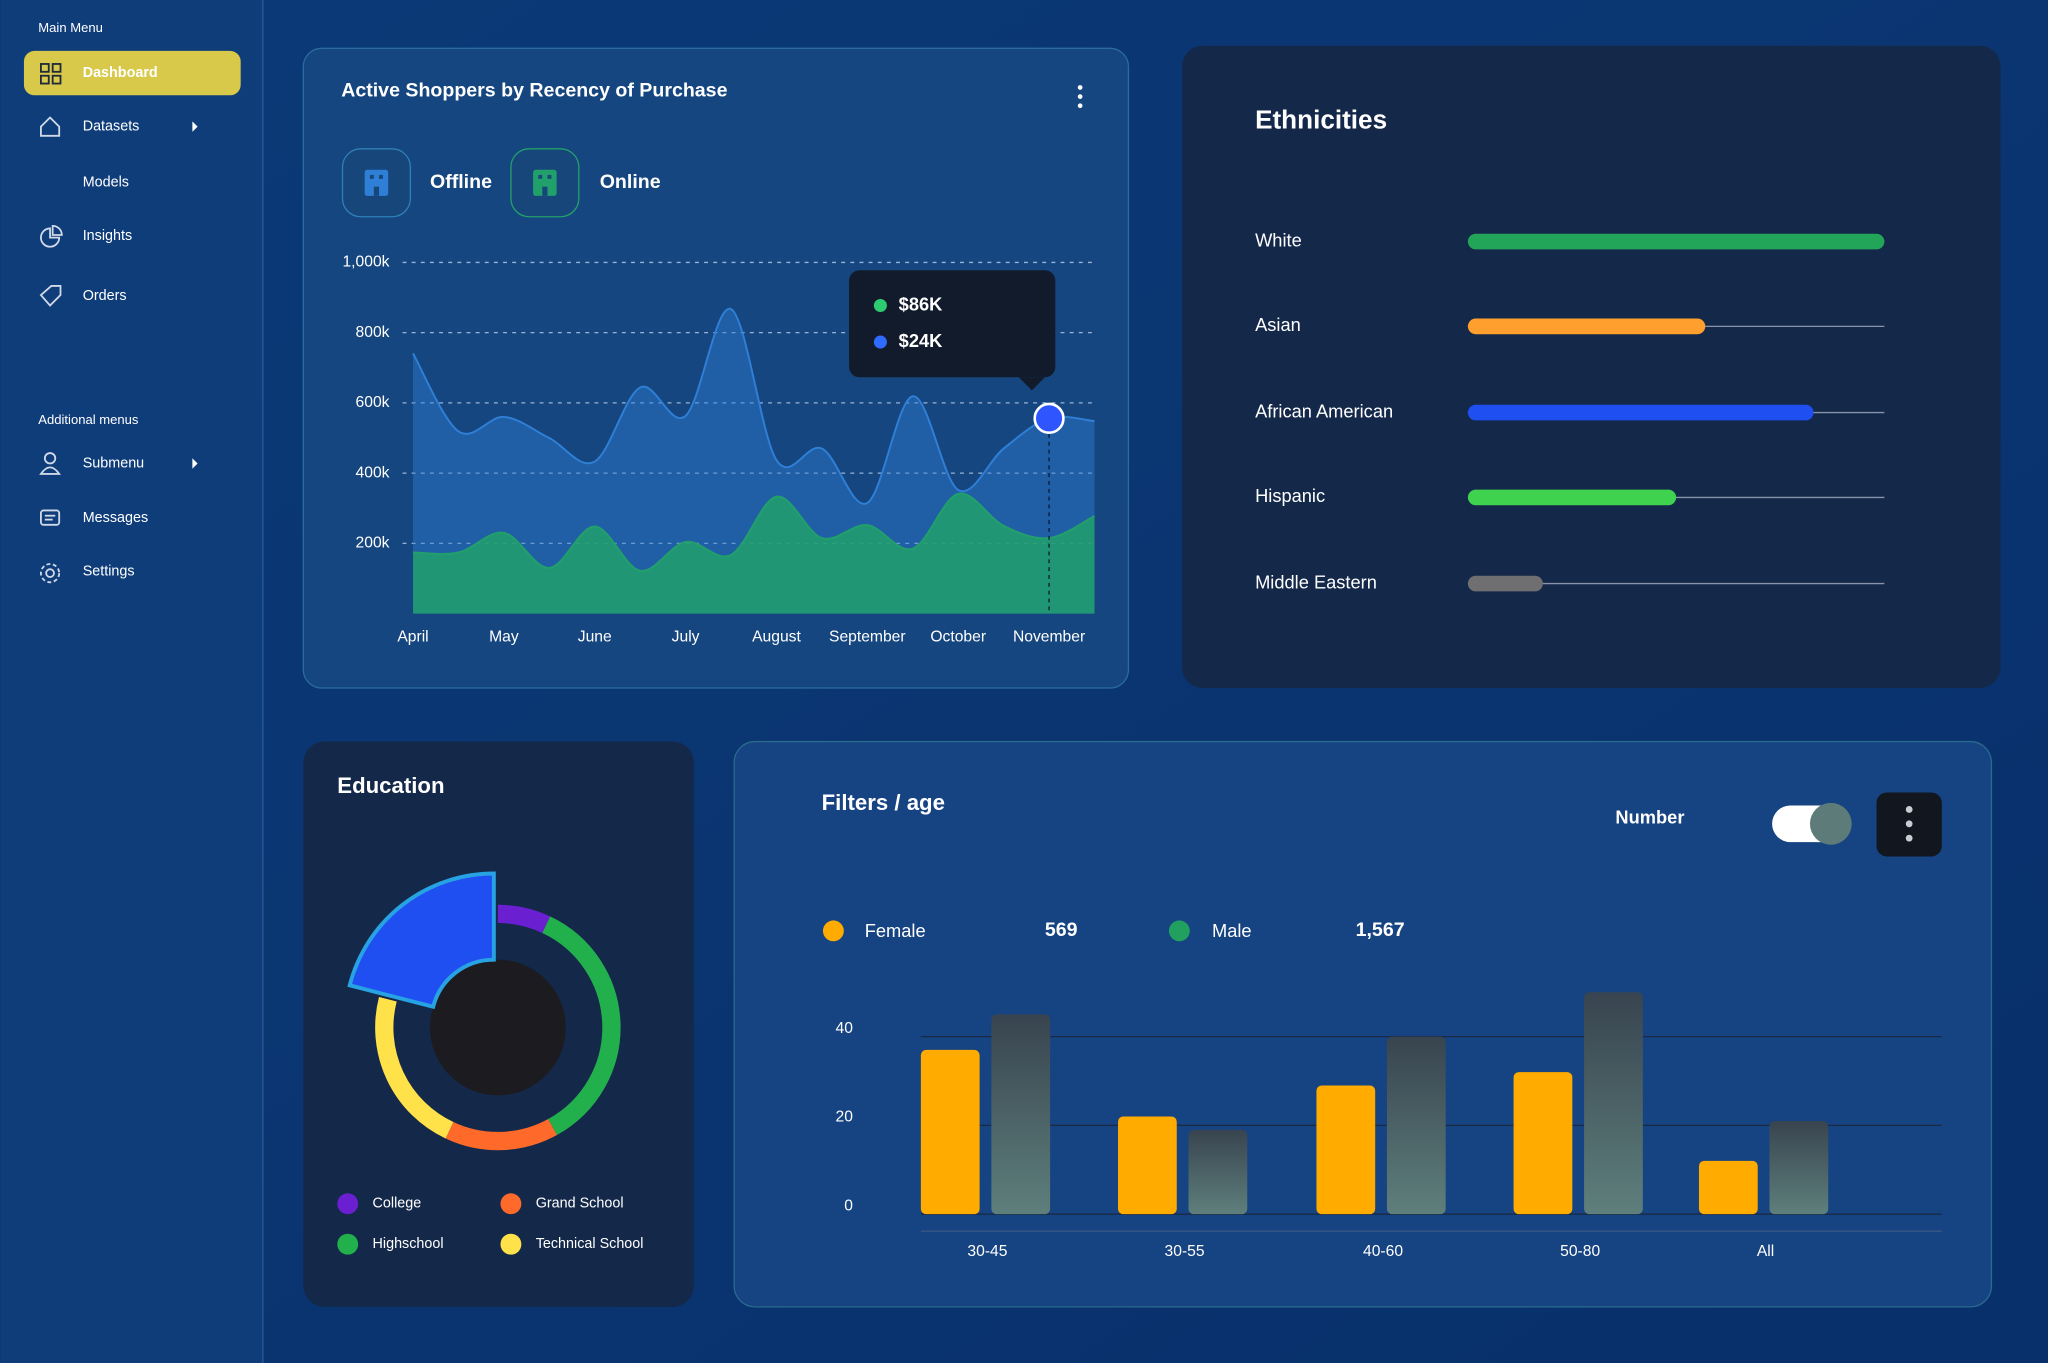 The height and width of the screenshot is (1363, 2048). Describe the element at coordinates (390, 785) in the screenshot. I see `chart-title: Education` at that location.